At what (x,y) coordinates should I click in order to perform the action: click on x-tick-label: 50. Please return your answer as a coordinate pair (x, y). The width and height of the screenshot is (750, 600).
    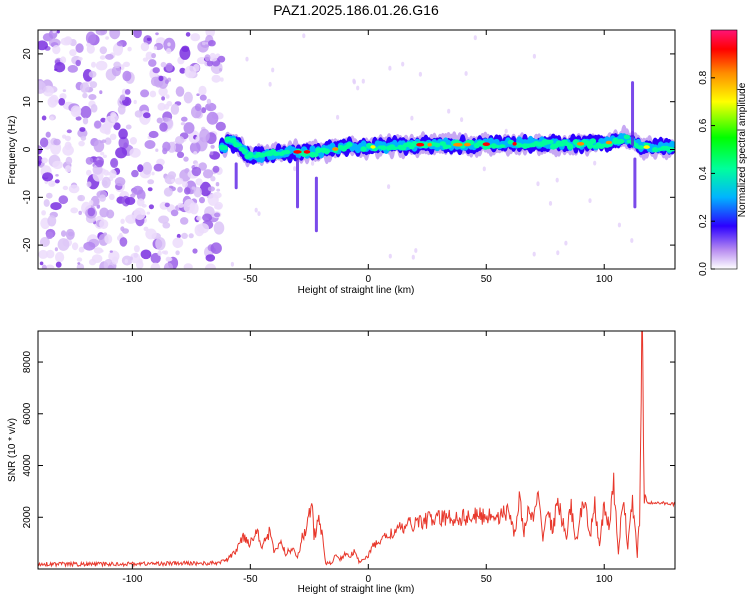
    Looking at the image, I should click on (487, 579).